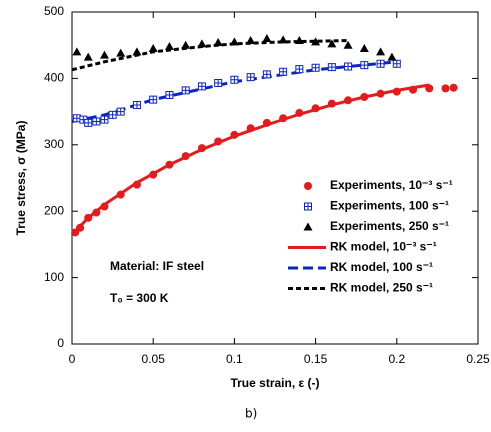 The image size is (491, 432). Describe the element at coordinates (381, 267) in the screenshot. I see `legend-label: RK model, 100 s⁻¹` at that location.